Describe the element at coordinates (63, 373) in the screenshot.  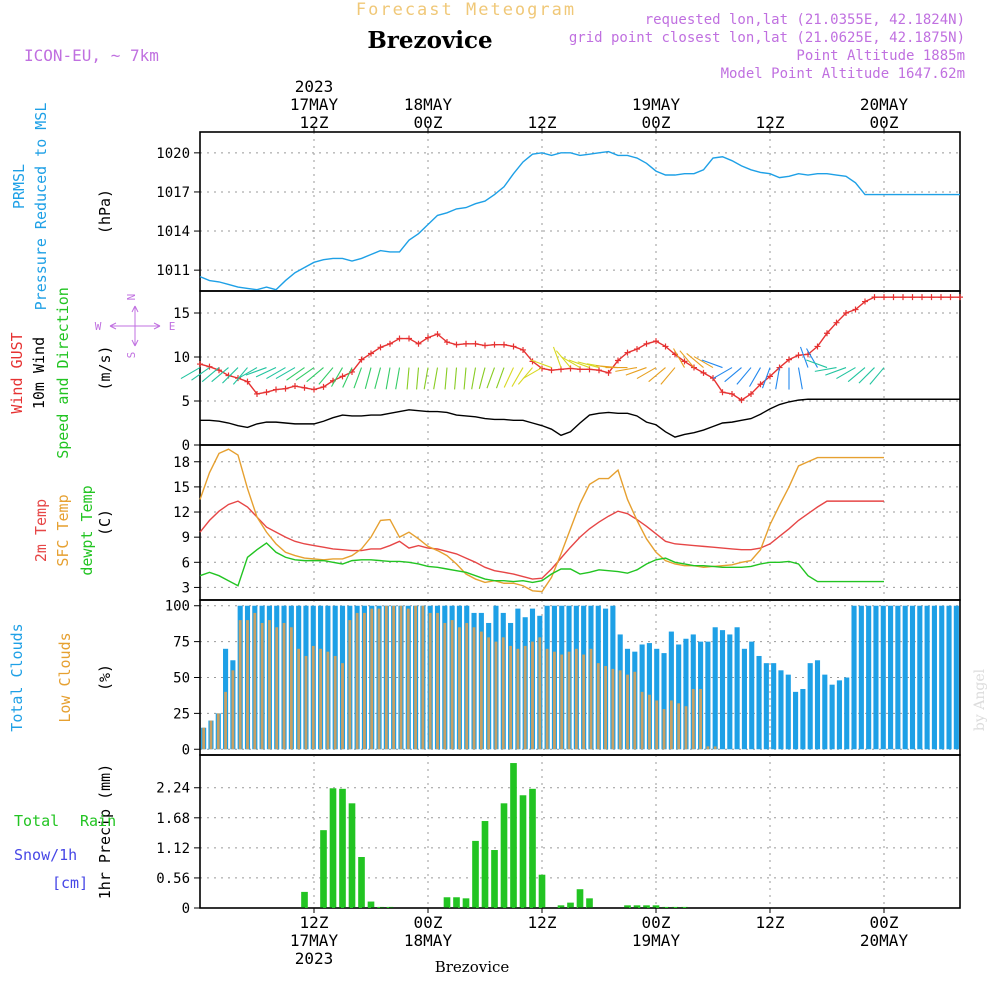
I see `series-label: Speed and Direction` at that location.